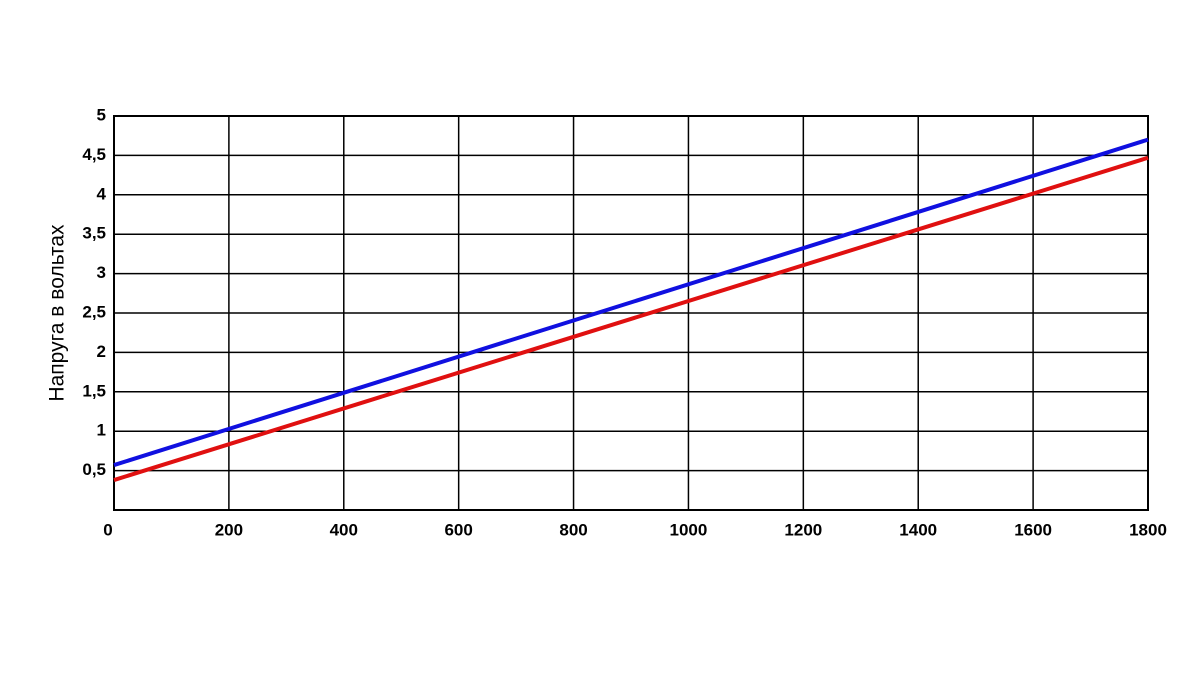 The width and height of the screenshot is (1200, 675). Describe the element at coordinates (458, 529) in the screenshot. I see `x-tick-label: 600` at that location.